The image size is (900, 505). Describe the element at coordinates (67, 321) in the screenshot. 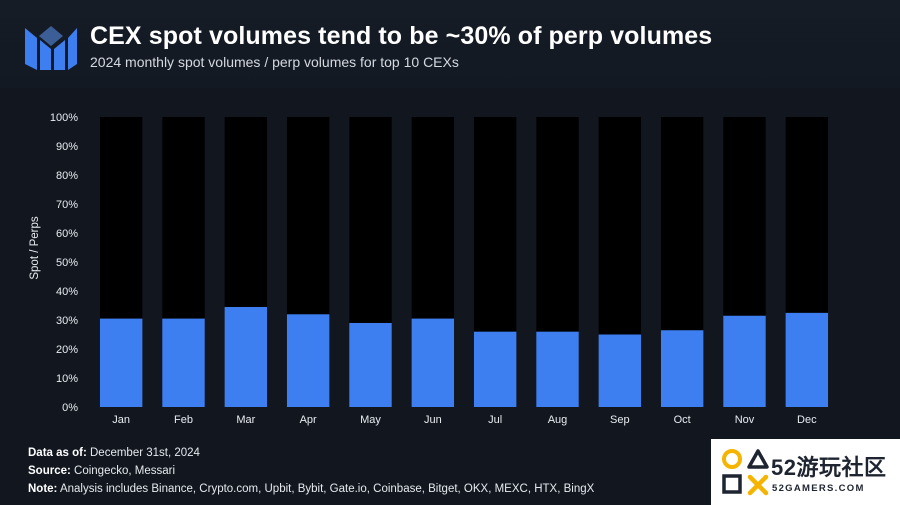

I see `y-tick-label: 30%` at that location.